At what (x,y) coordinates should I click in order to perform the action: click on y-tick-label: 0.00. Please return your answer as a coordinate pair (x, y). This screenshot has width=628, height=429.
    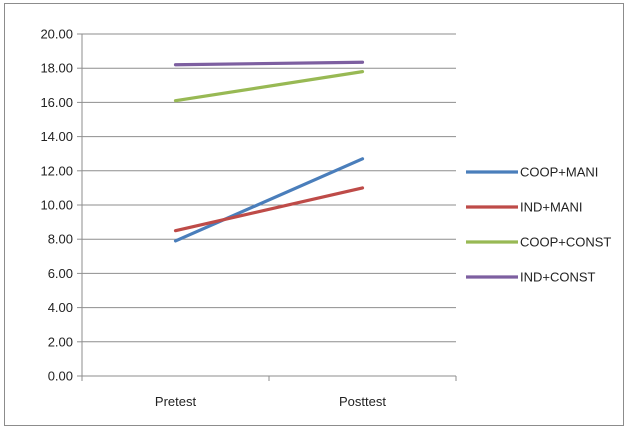
    Looking at the image, I should click on (60, 376).